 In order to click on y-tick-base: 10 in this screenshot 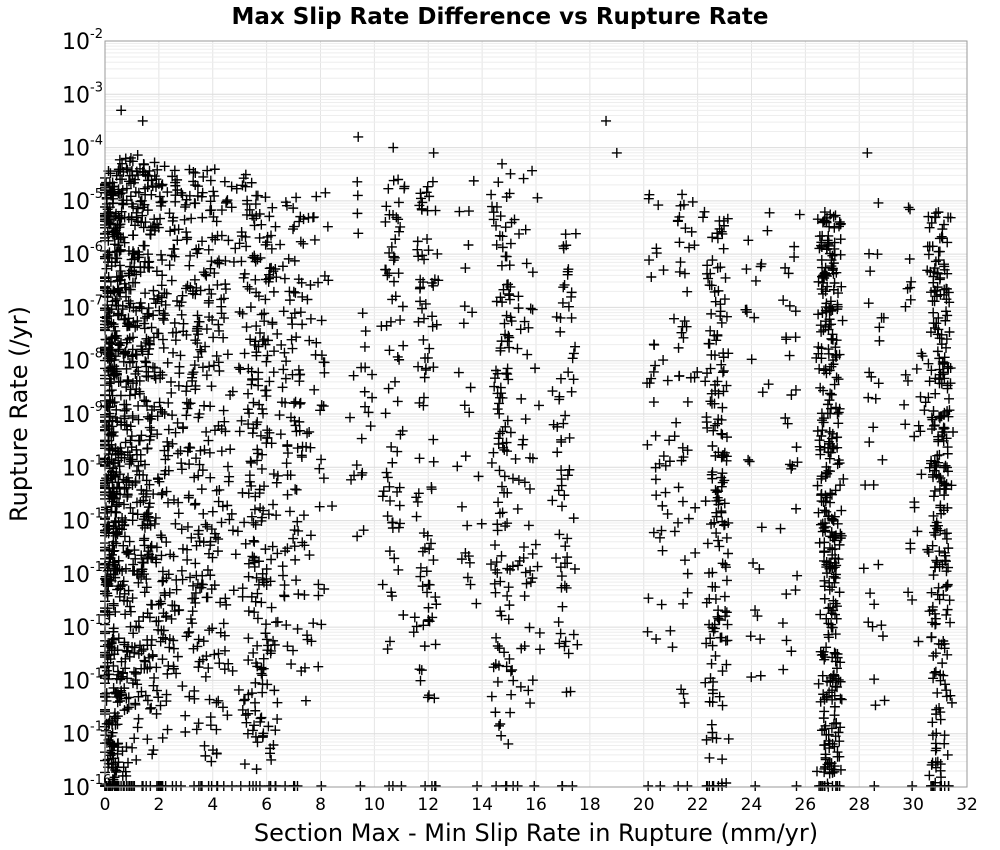, I will do `click(76, 415)`.